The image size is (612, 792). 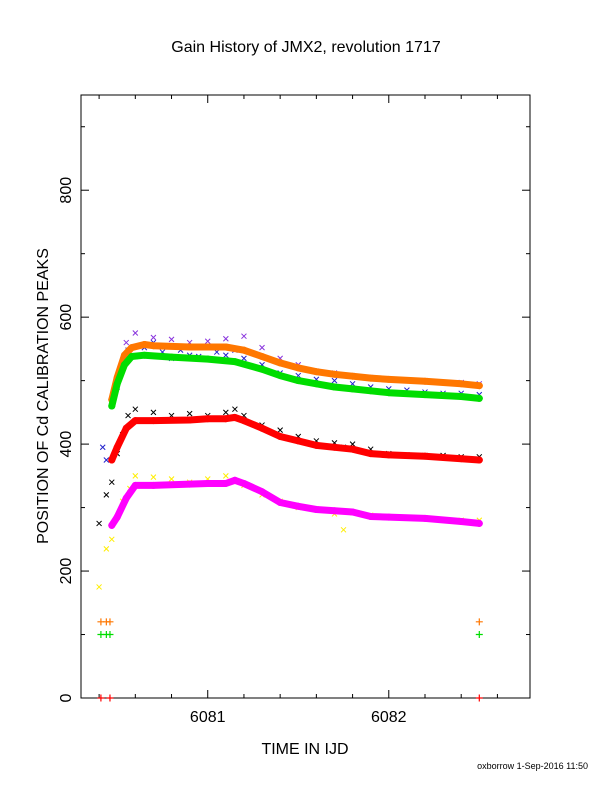 I want to click on y-tick-label: 200, so click(x=66, y=571).